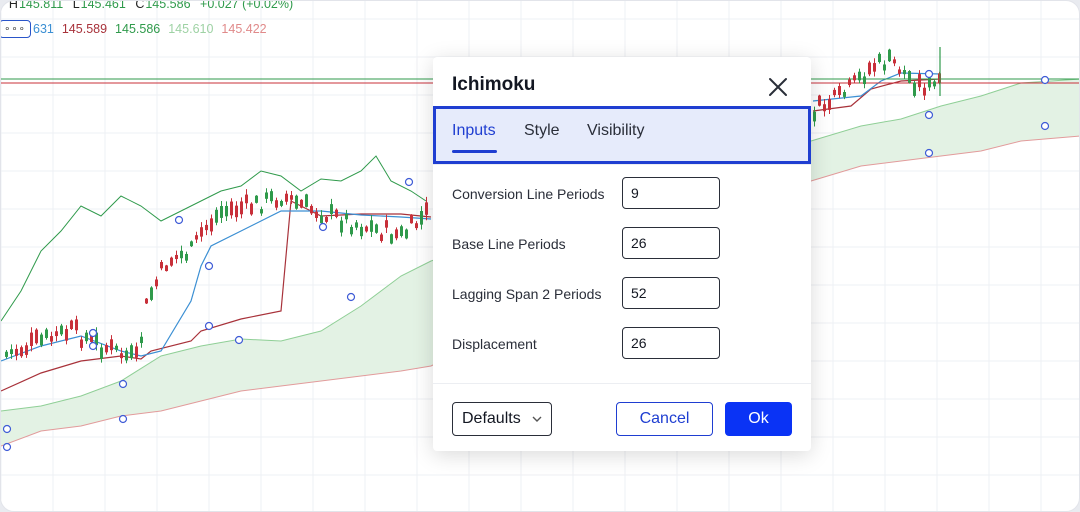 The height and width of the screenshot is (512, 1080). I want to click on defaults-dropdown: Defaults, so click(502, 419).